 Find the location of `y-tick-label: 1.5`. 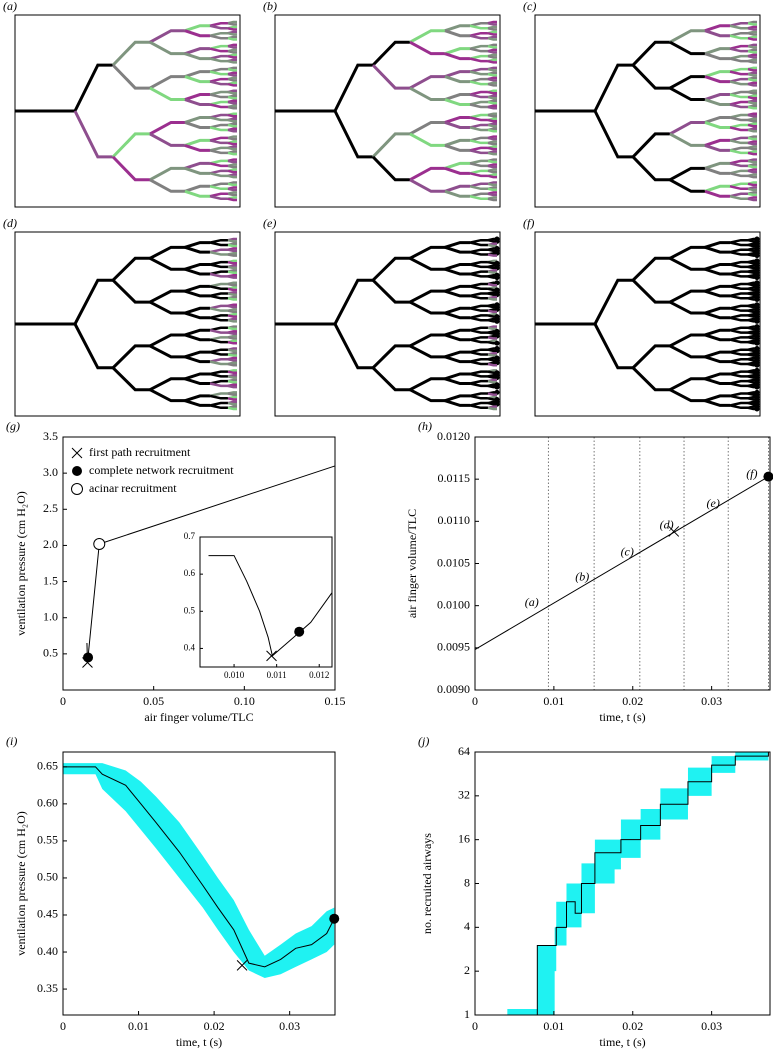

y-tick-label: 1.5 is located at coordinates (50, 580).